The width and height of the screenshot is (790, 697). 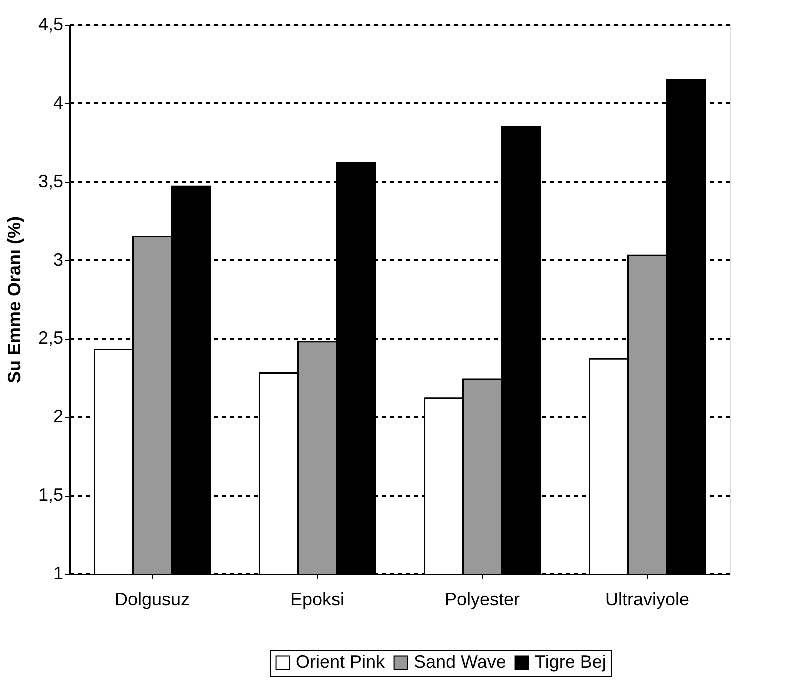 I want to click on legend-label: Tigre Bej, so click(x=570, y=662).